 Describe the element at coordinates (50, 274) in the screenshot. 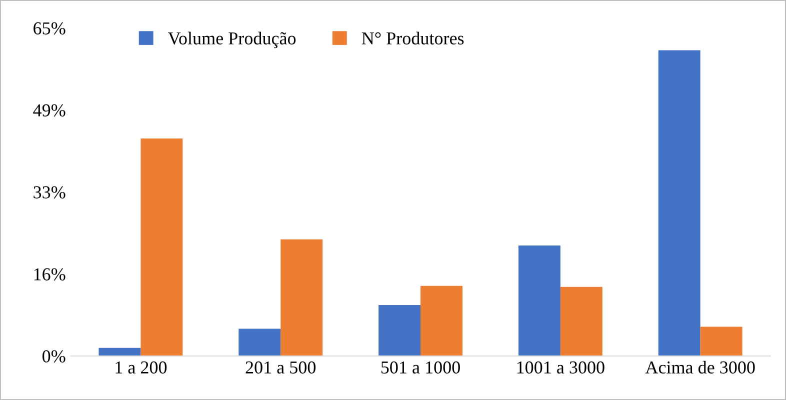

I see `y-tick-label: 16%` at that location.